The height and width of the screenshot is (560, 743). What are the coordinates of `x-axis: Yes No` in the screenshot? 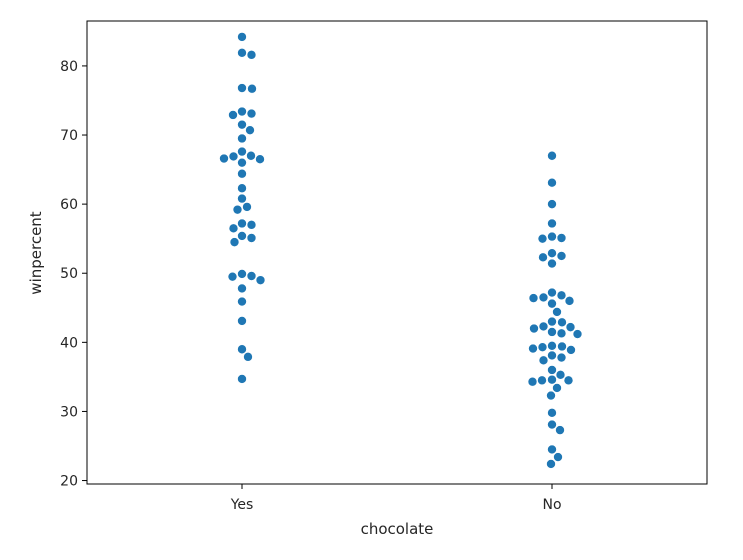 It's located at (396, 498).